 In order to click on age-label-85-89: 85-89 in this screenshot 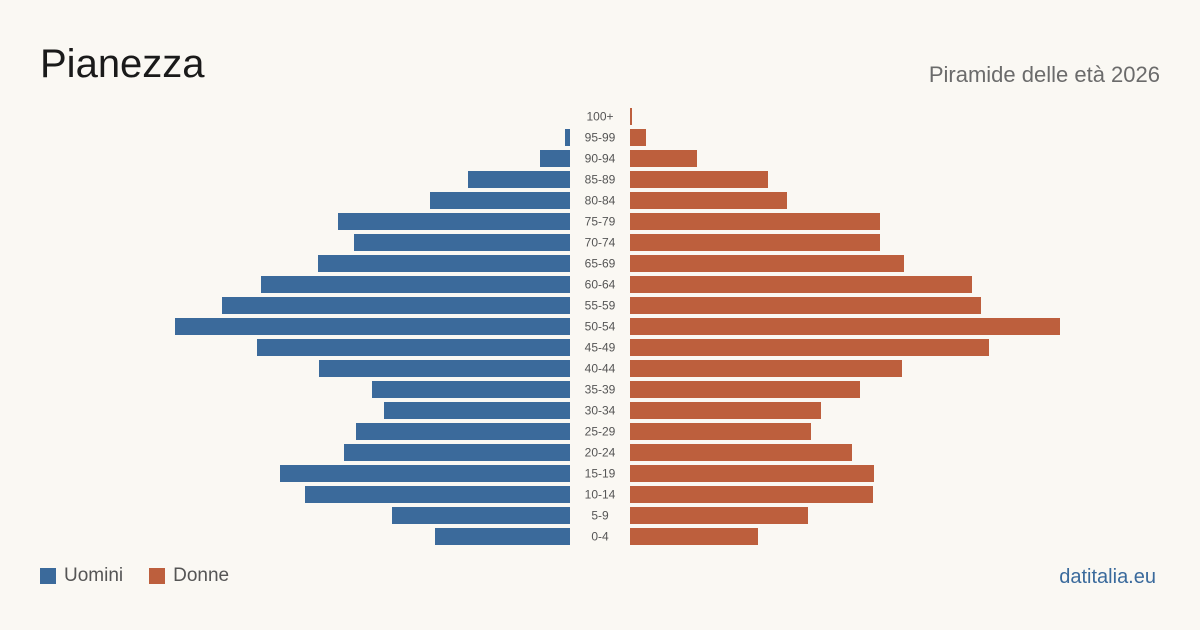, I will do `click(600, 180)`.